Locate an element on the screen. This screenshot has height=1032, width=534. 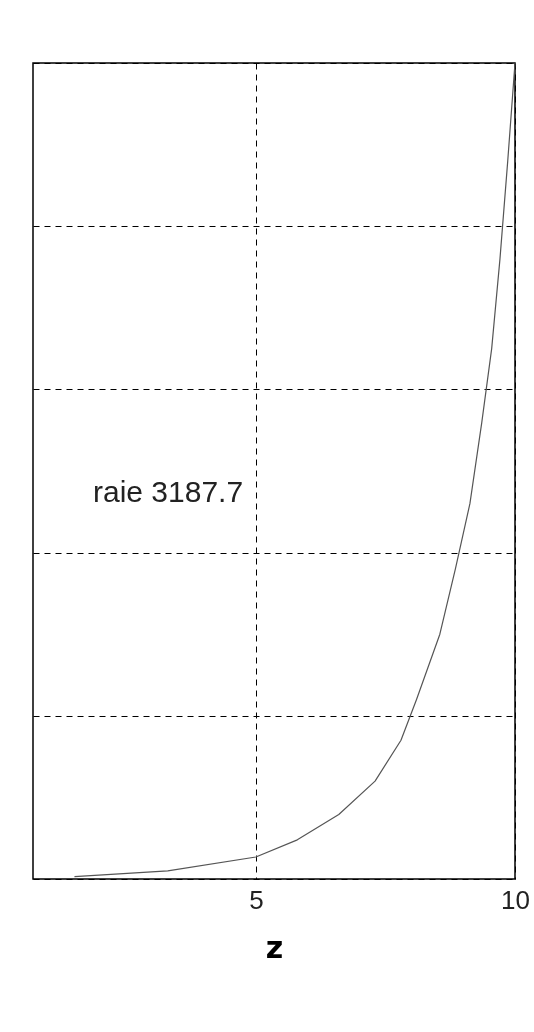
x-tick-label: 5 is located at coordinates (256, 899).